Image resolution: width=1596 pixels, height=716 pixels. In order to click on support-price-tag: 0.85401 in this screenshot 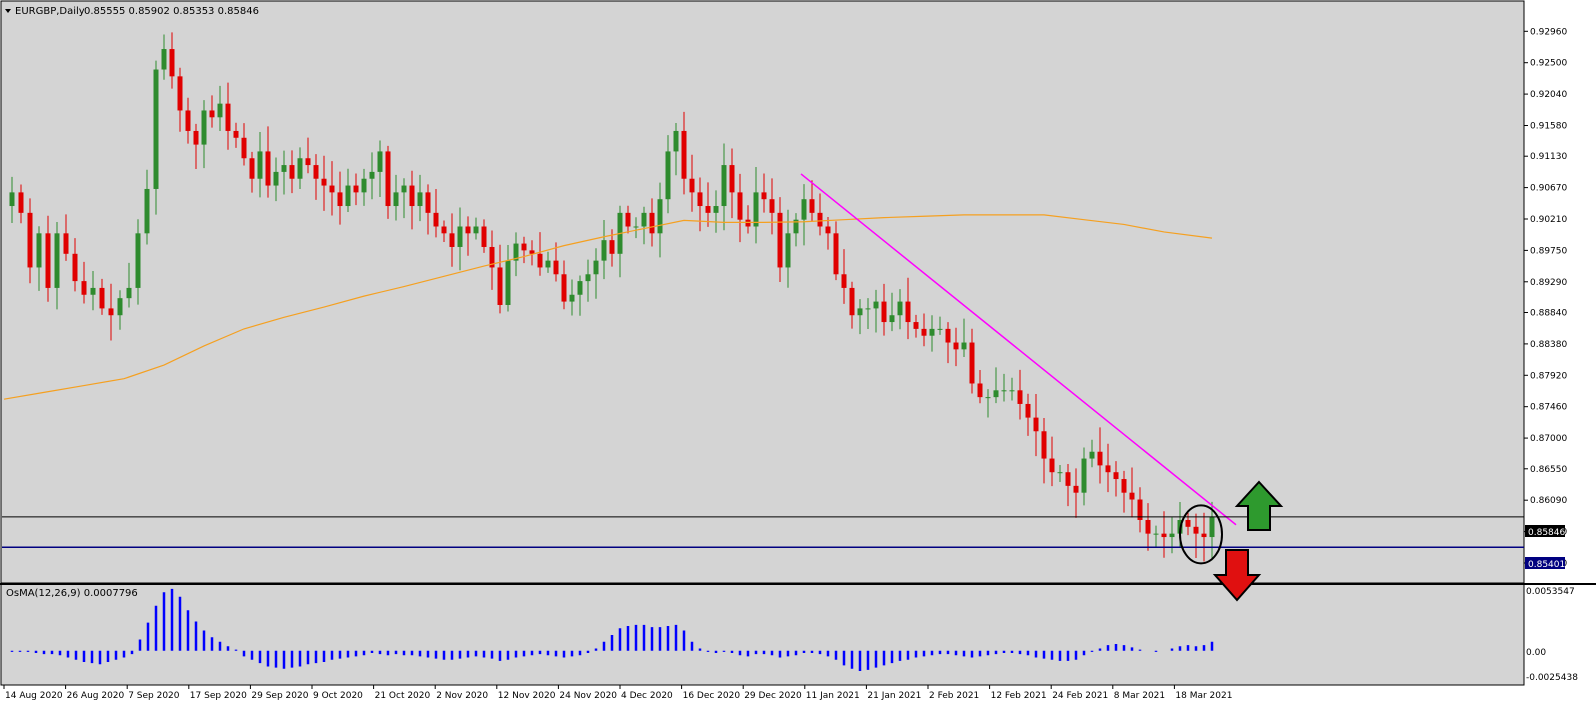, I will do `click(1545, 563)`.